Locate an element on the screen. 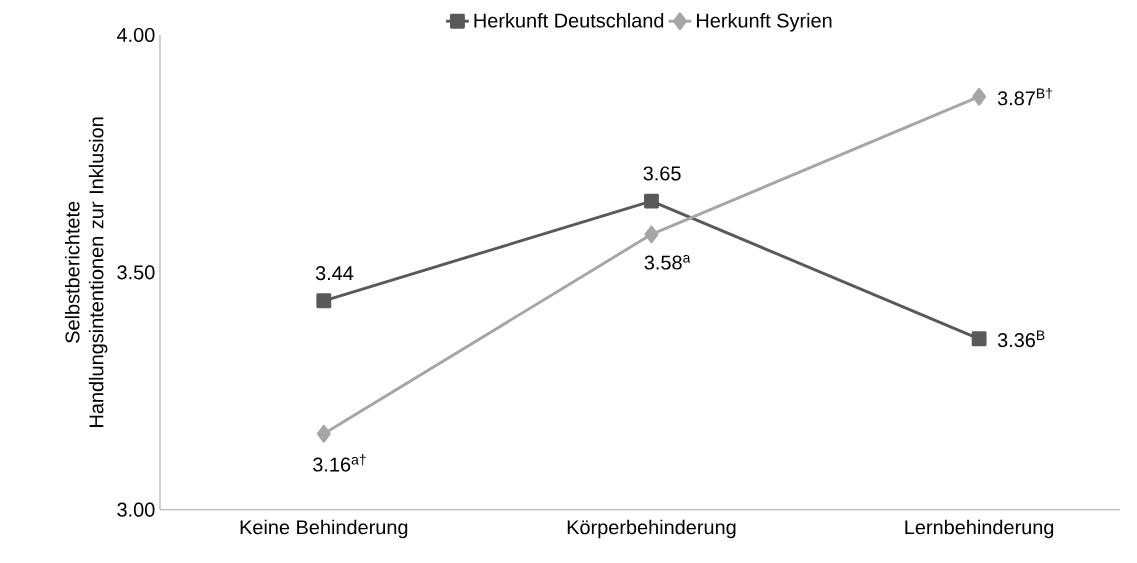 This screenshot has height=563, width=1137. data-label: 3.44 is located at coordinates (334, 273).